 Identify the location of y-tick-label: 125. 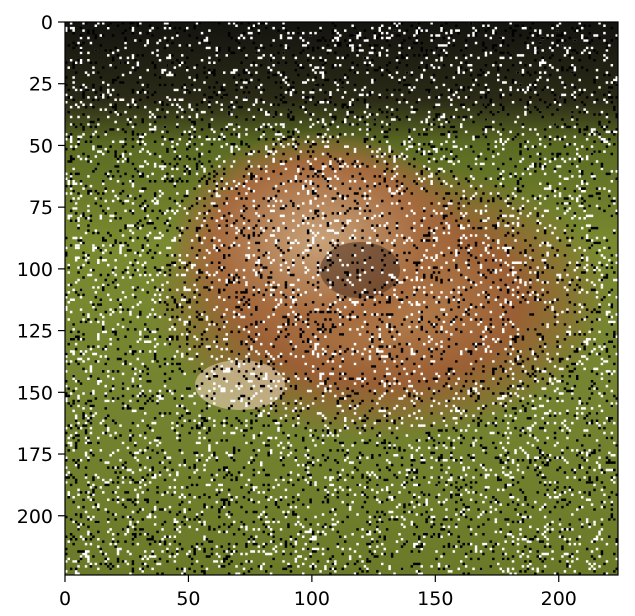
(35, 332).